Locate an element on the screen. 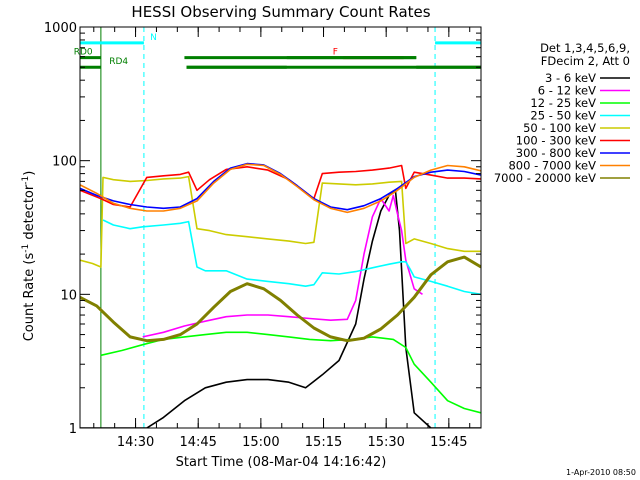 The height and width of the screenshot is (480, 640). legend-header-line-2: FDecim 2, Att 0 is located at coordinates (585, 61).